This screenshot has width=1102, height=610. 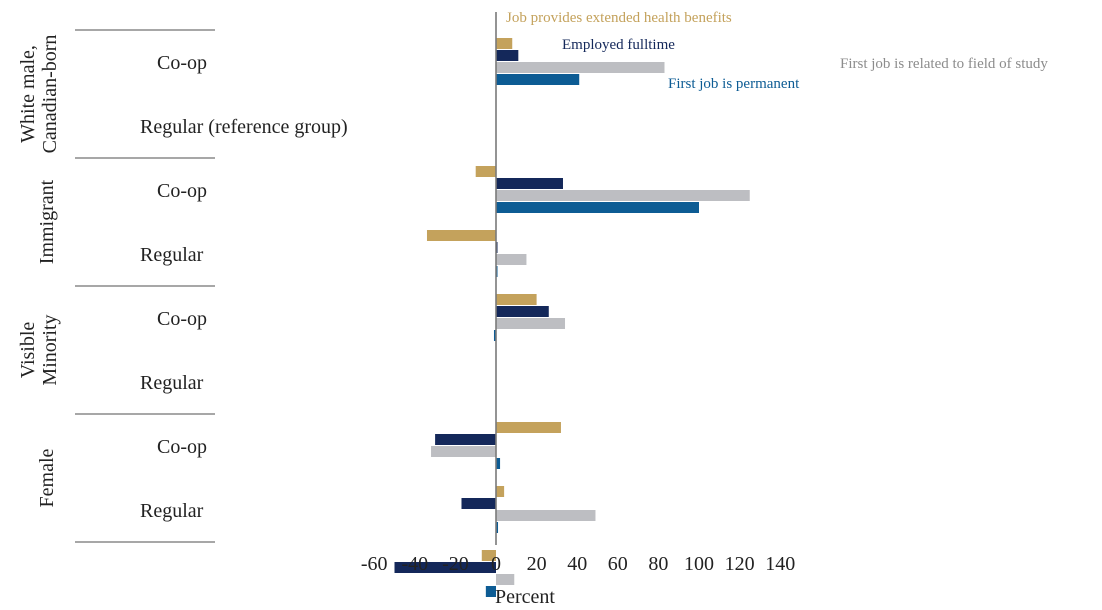 I want to click on x-tick-label: 140, so click(x=780, y=564).